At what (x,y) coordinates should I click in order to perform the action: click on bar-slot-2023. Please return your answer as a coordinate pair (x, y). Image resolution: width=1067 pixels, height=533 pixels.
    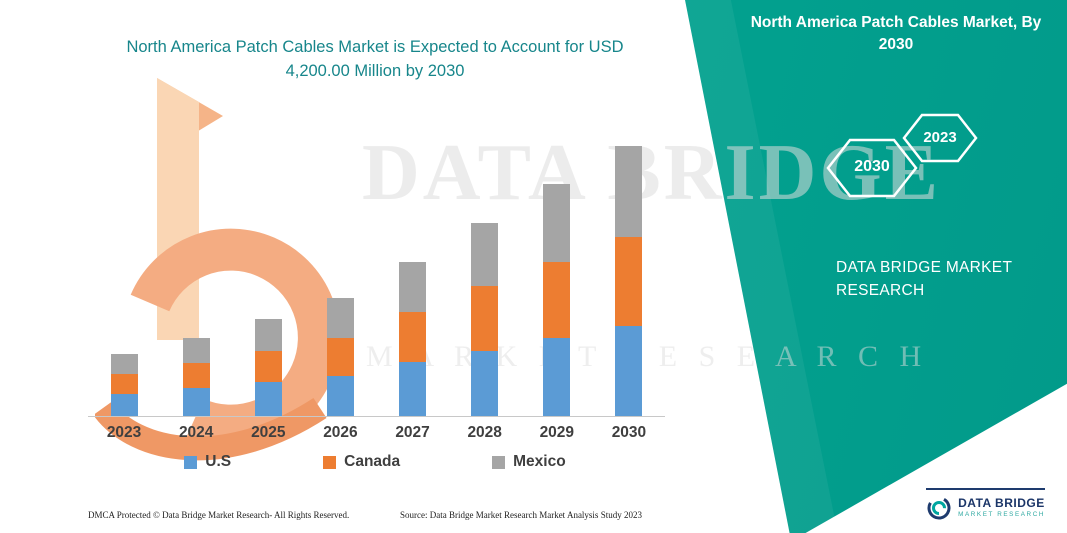
    Looking at the image, I should click on (124, 281).